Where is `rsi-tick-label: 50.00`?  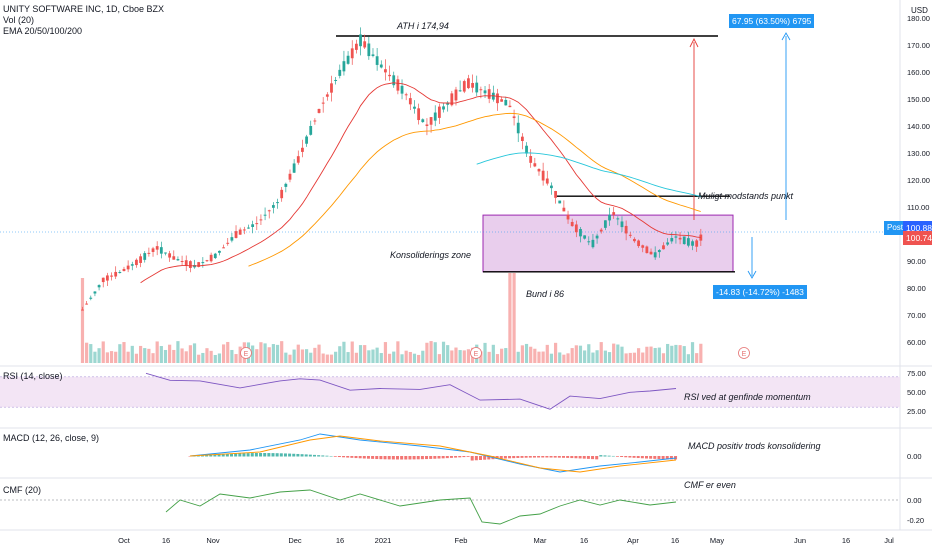
rsi-tick-label: 50.00 is located at coordinates (916, 392).